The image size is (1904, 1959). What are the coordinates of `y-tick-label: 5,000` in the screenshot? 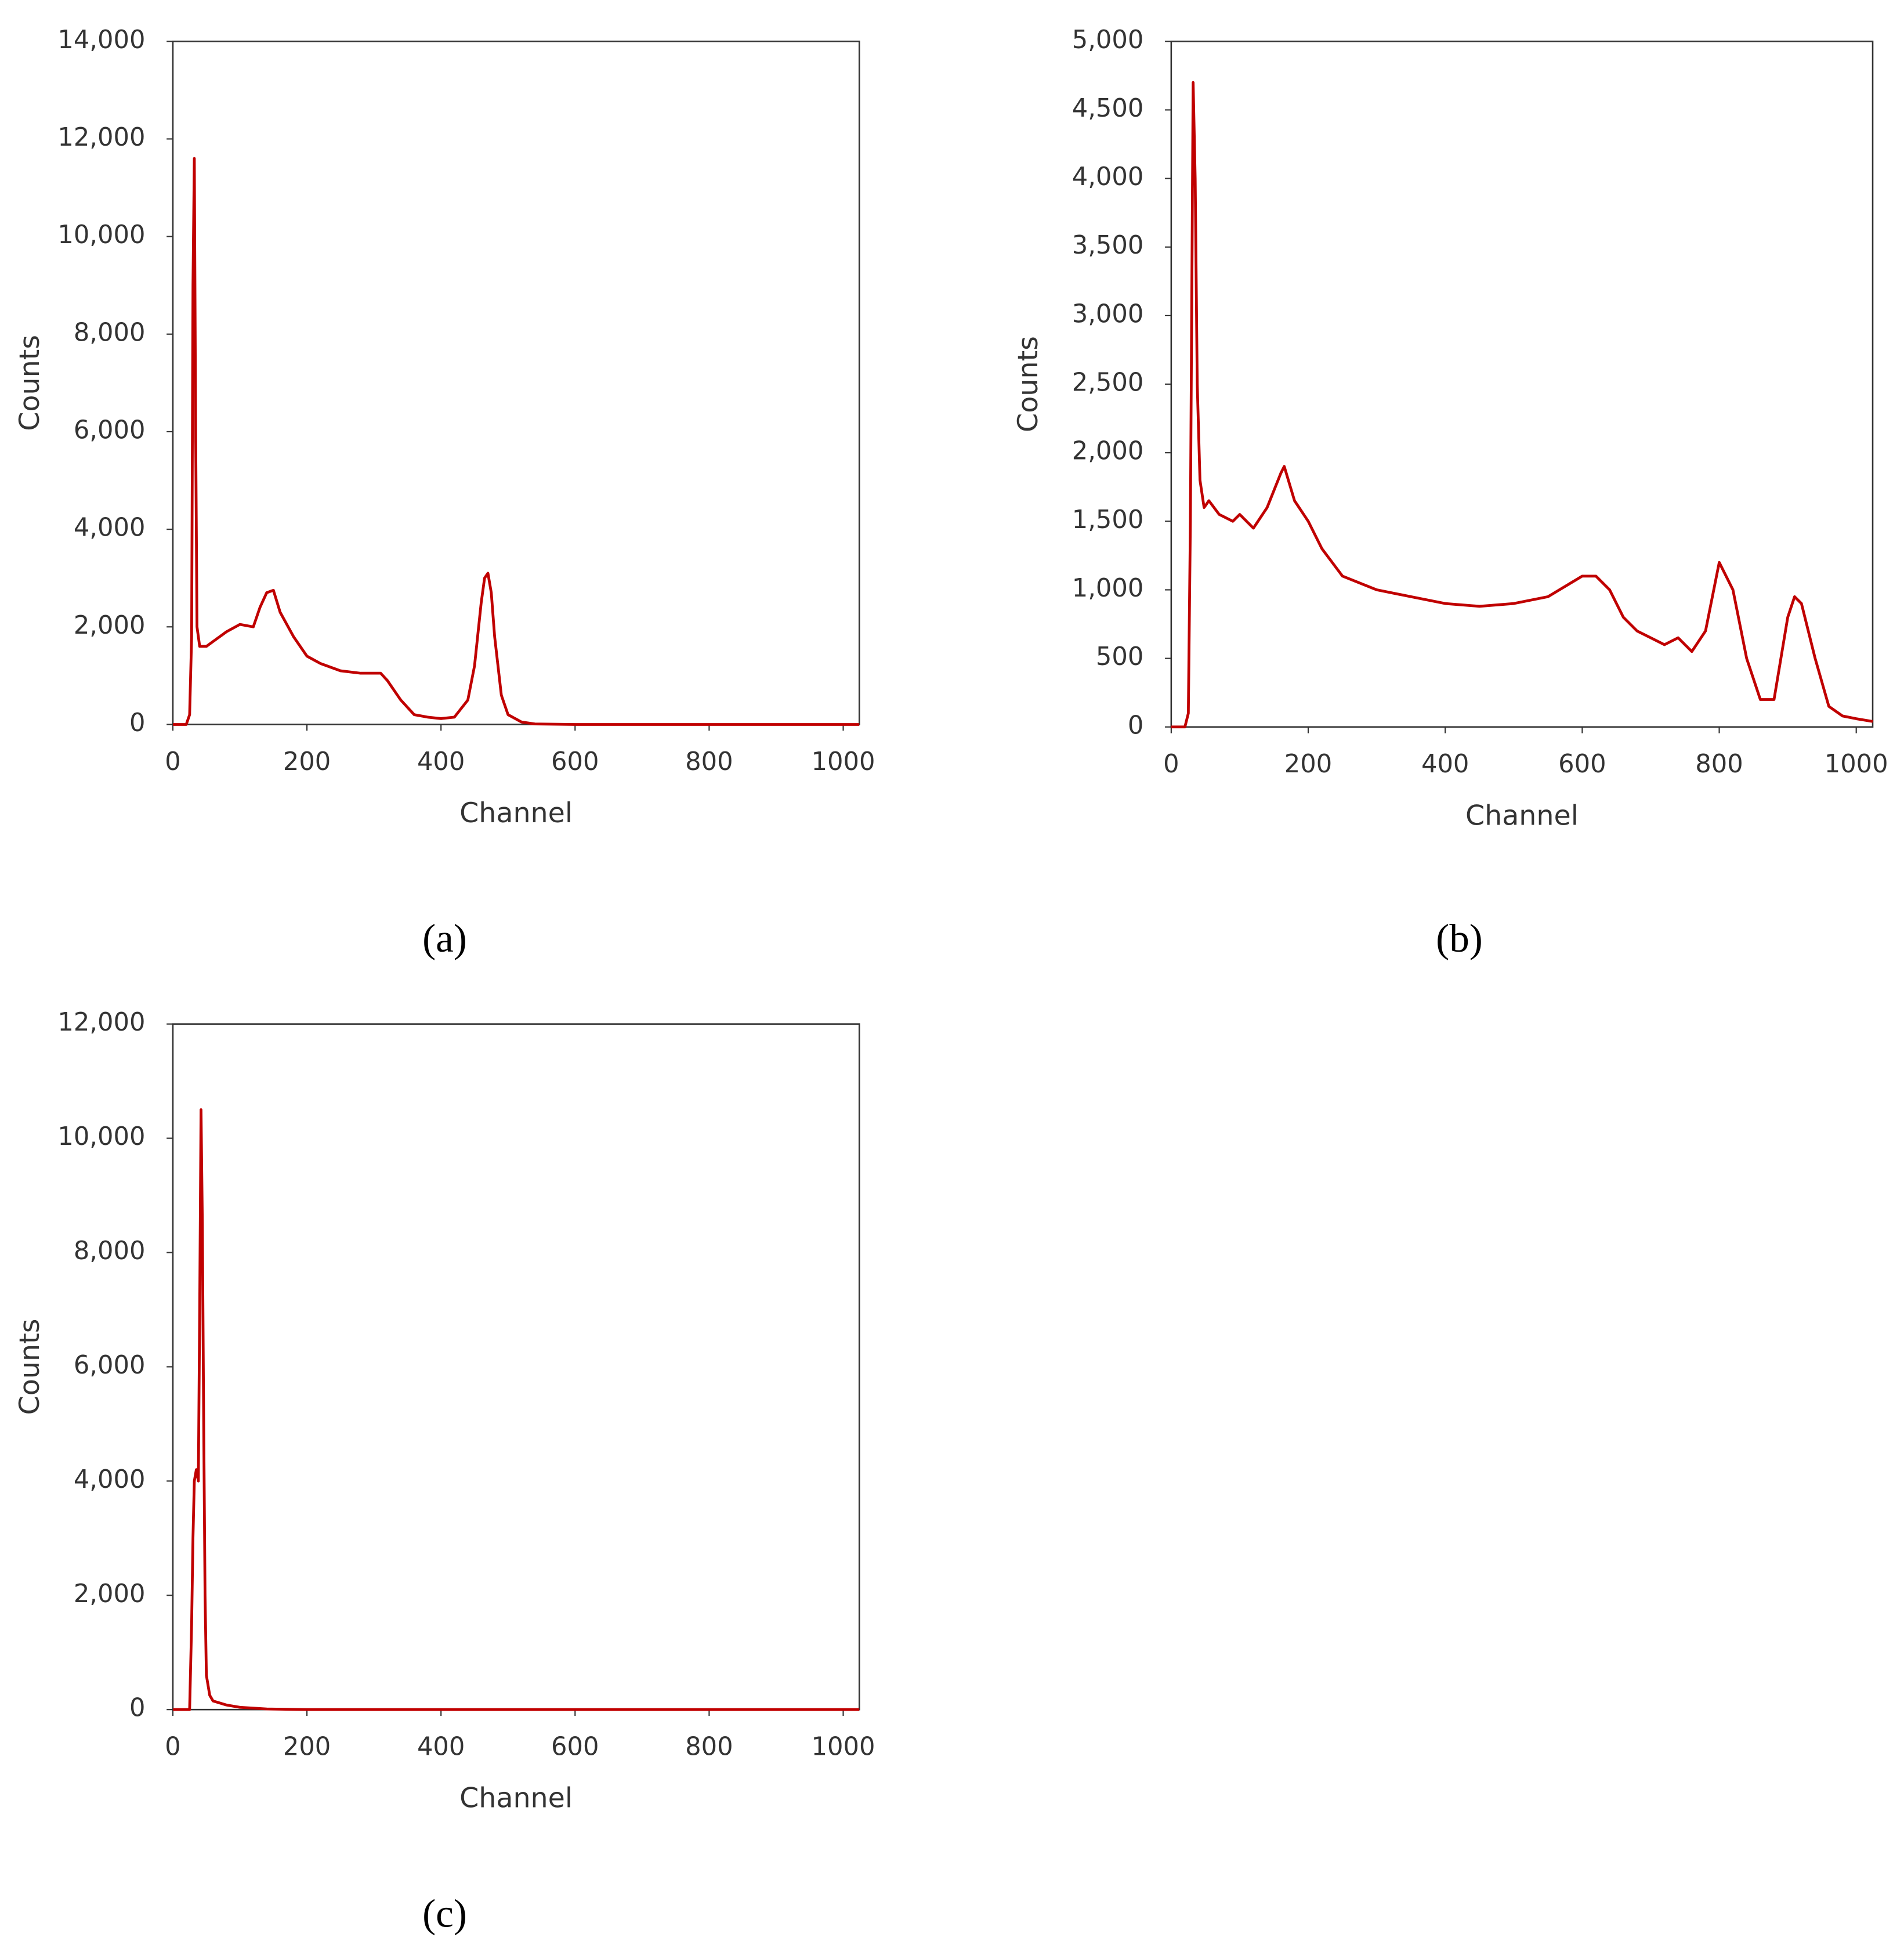 It's located at (1108, 41).